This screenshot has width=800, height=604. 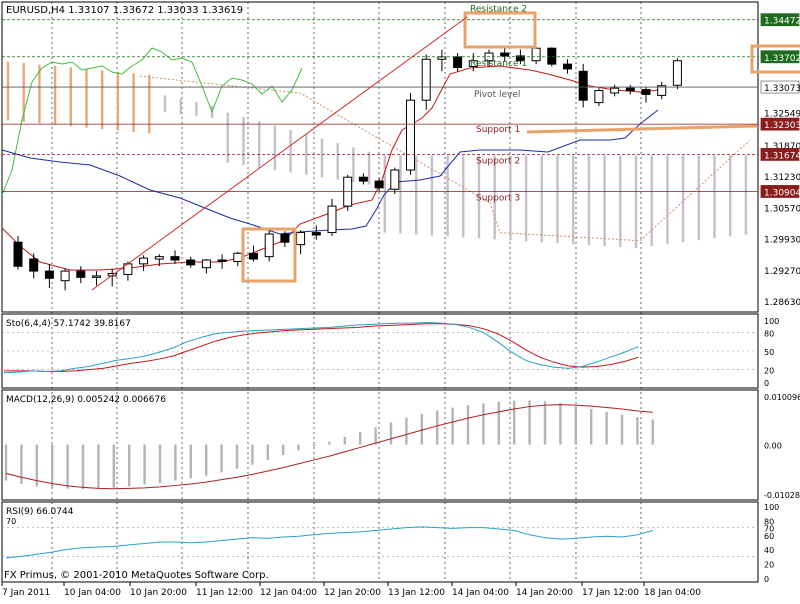 I want to click on rsi-line, so click(x=329, y=542).